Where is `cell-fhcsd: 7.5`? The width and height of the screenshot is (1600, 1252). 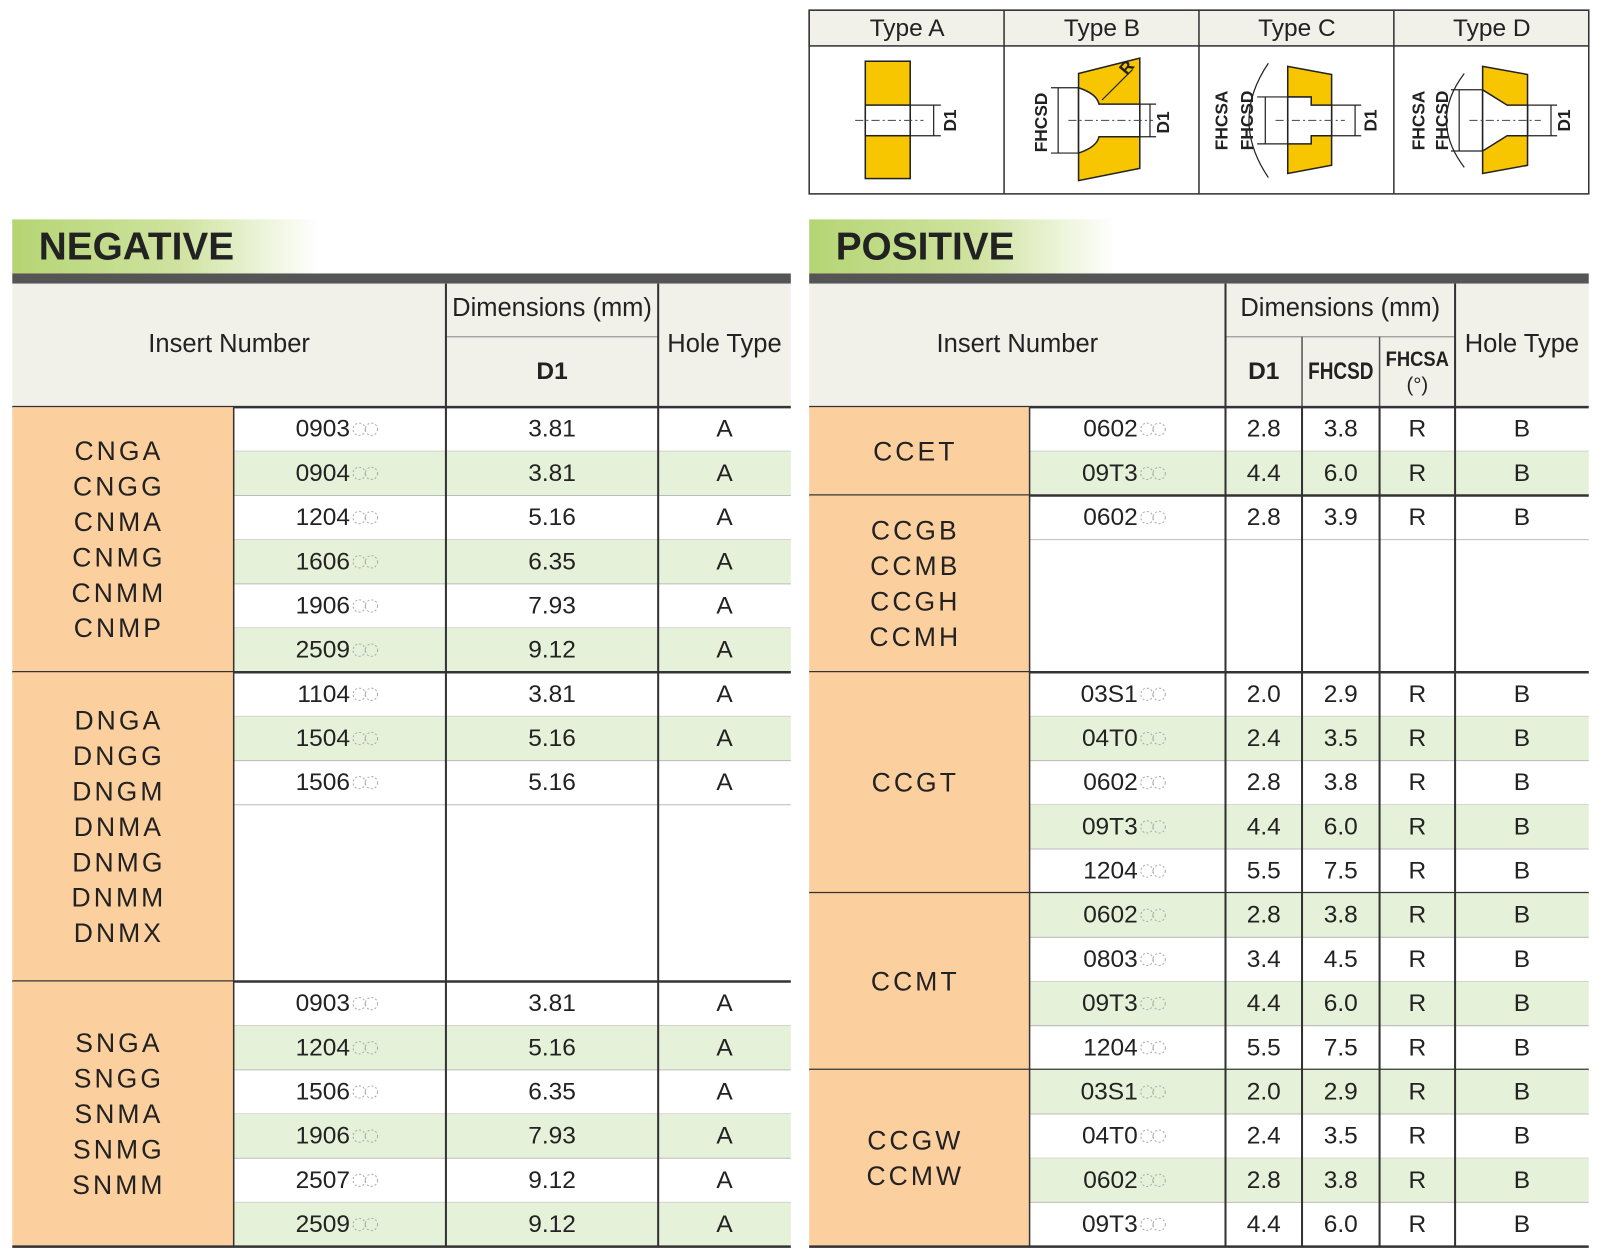
cell-fhcsd: 7.5 is located at coordinates (1341, 1047).